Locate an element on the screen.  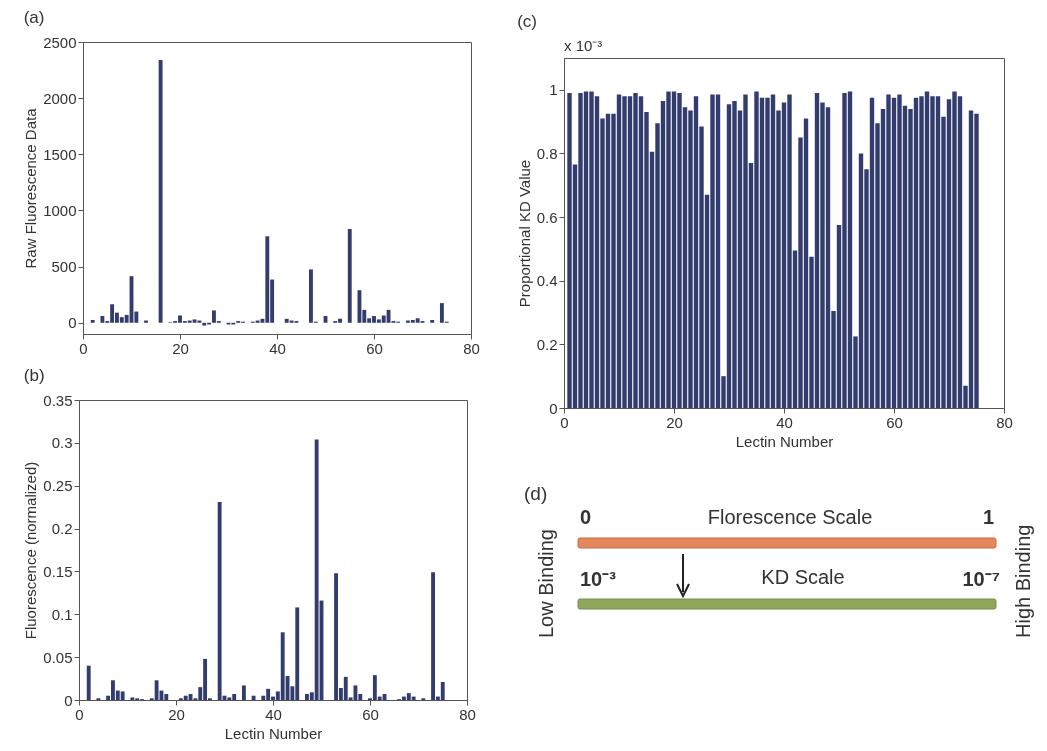
y-tick-label: 500 is located at coordinates (64, 267).